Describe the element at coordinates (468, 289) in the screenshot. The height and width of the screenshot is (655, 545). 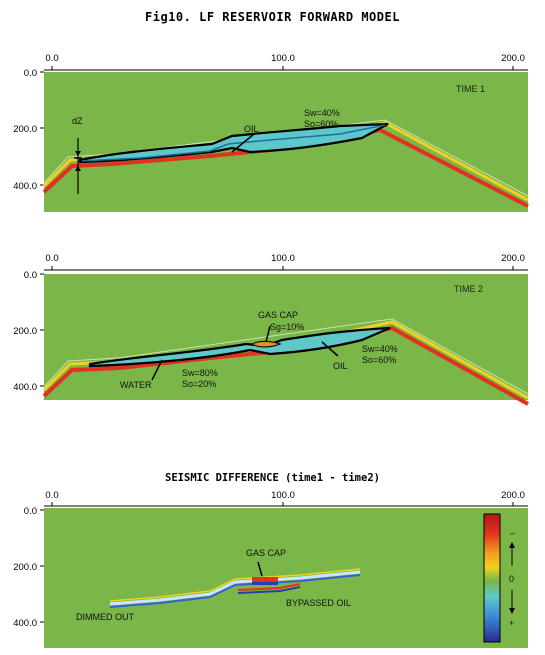
I see `time-label: TIME 2` at that location.